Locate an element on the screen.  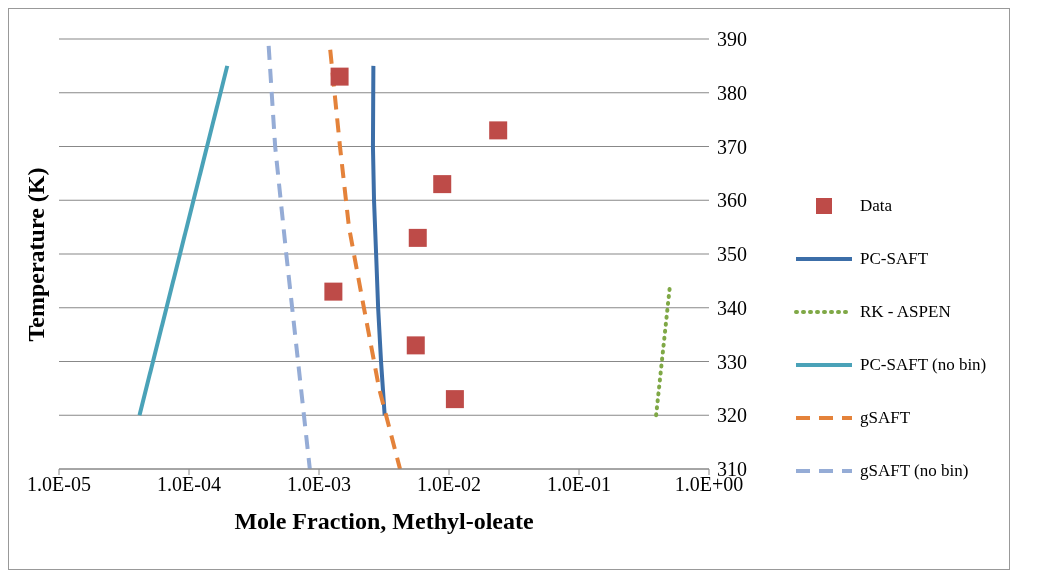
y-tick-label: 340 is located at coordinates (732, 307).